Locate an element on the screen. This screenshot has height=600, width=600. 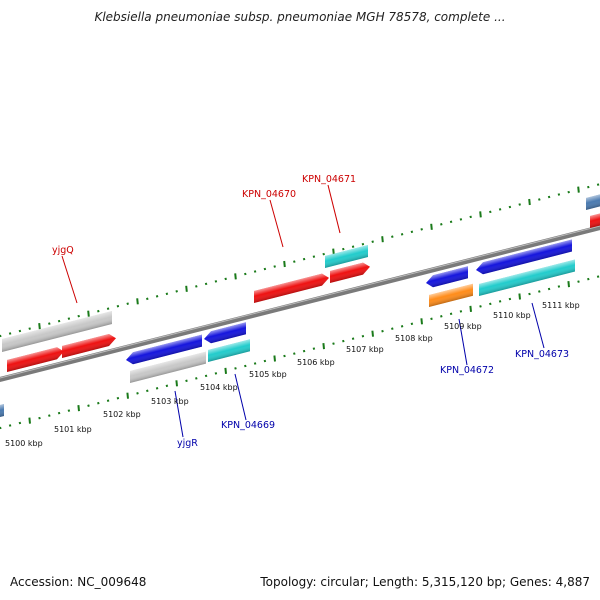
gene-yjgR is located at coordinates (168, 367).